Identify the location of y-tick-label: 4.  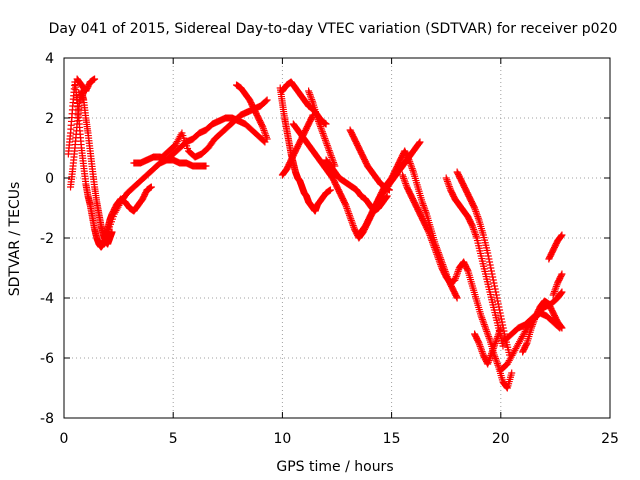
(49, 59).